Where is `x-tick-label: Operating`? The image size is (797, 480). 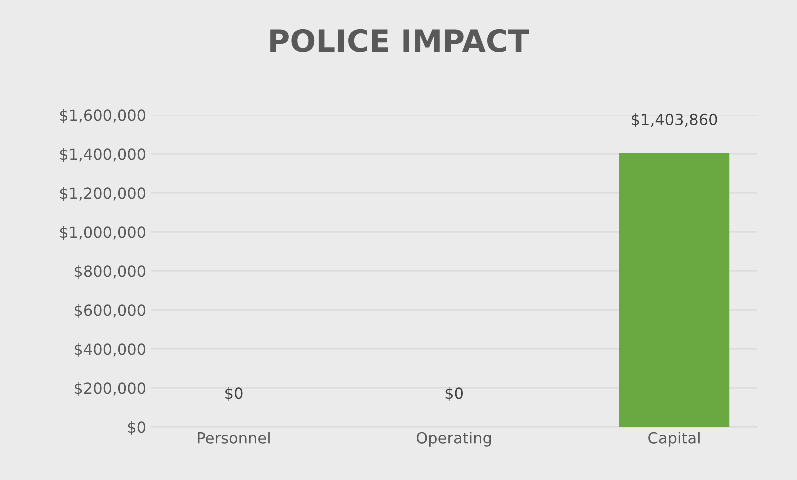 x-tick-label: Operating is located at coordinates (454, 439).